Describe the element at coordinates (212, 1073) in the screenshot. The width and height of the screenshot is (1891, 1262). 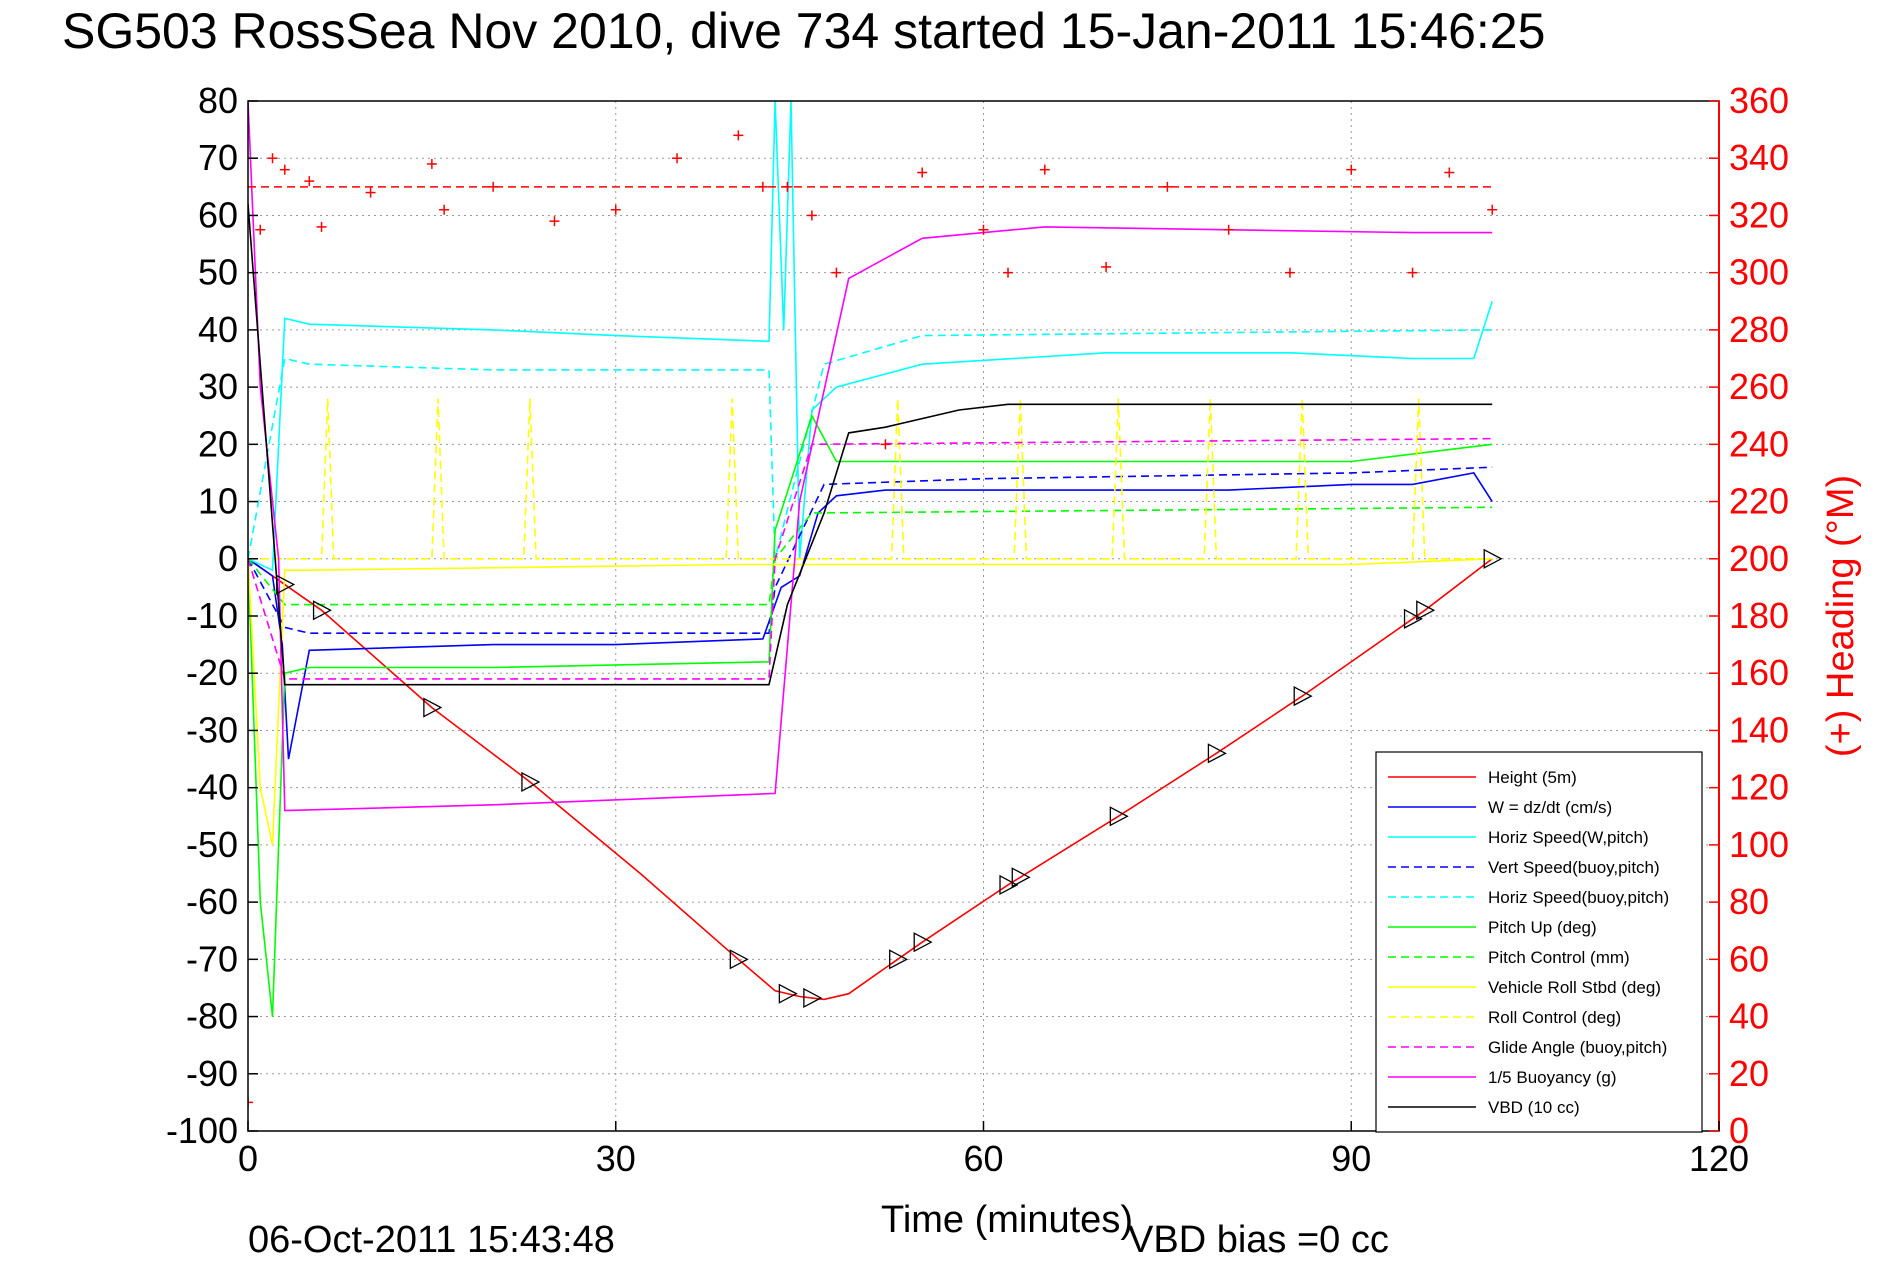
I see `y-tick-label: -90` at that location.